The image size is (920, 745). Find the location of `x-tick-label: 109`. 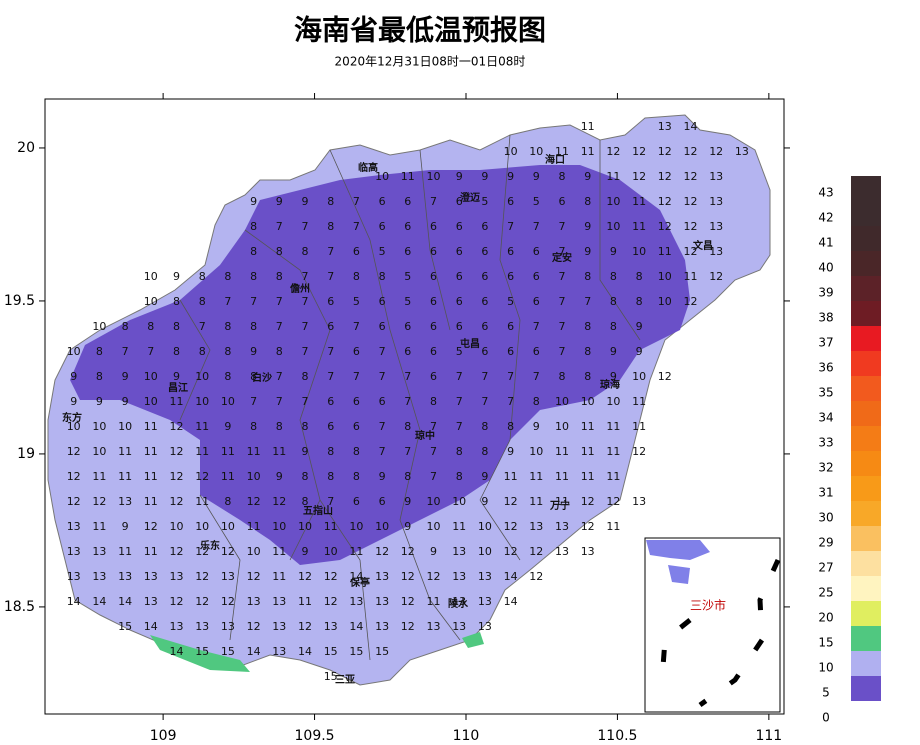

x-tick-label: 109 is located at coordinates (163, 736).